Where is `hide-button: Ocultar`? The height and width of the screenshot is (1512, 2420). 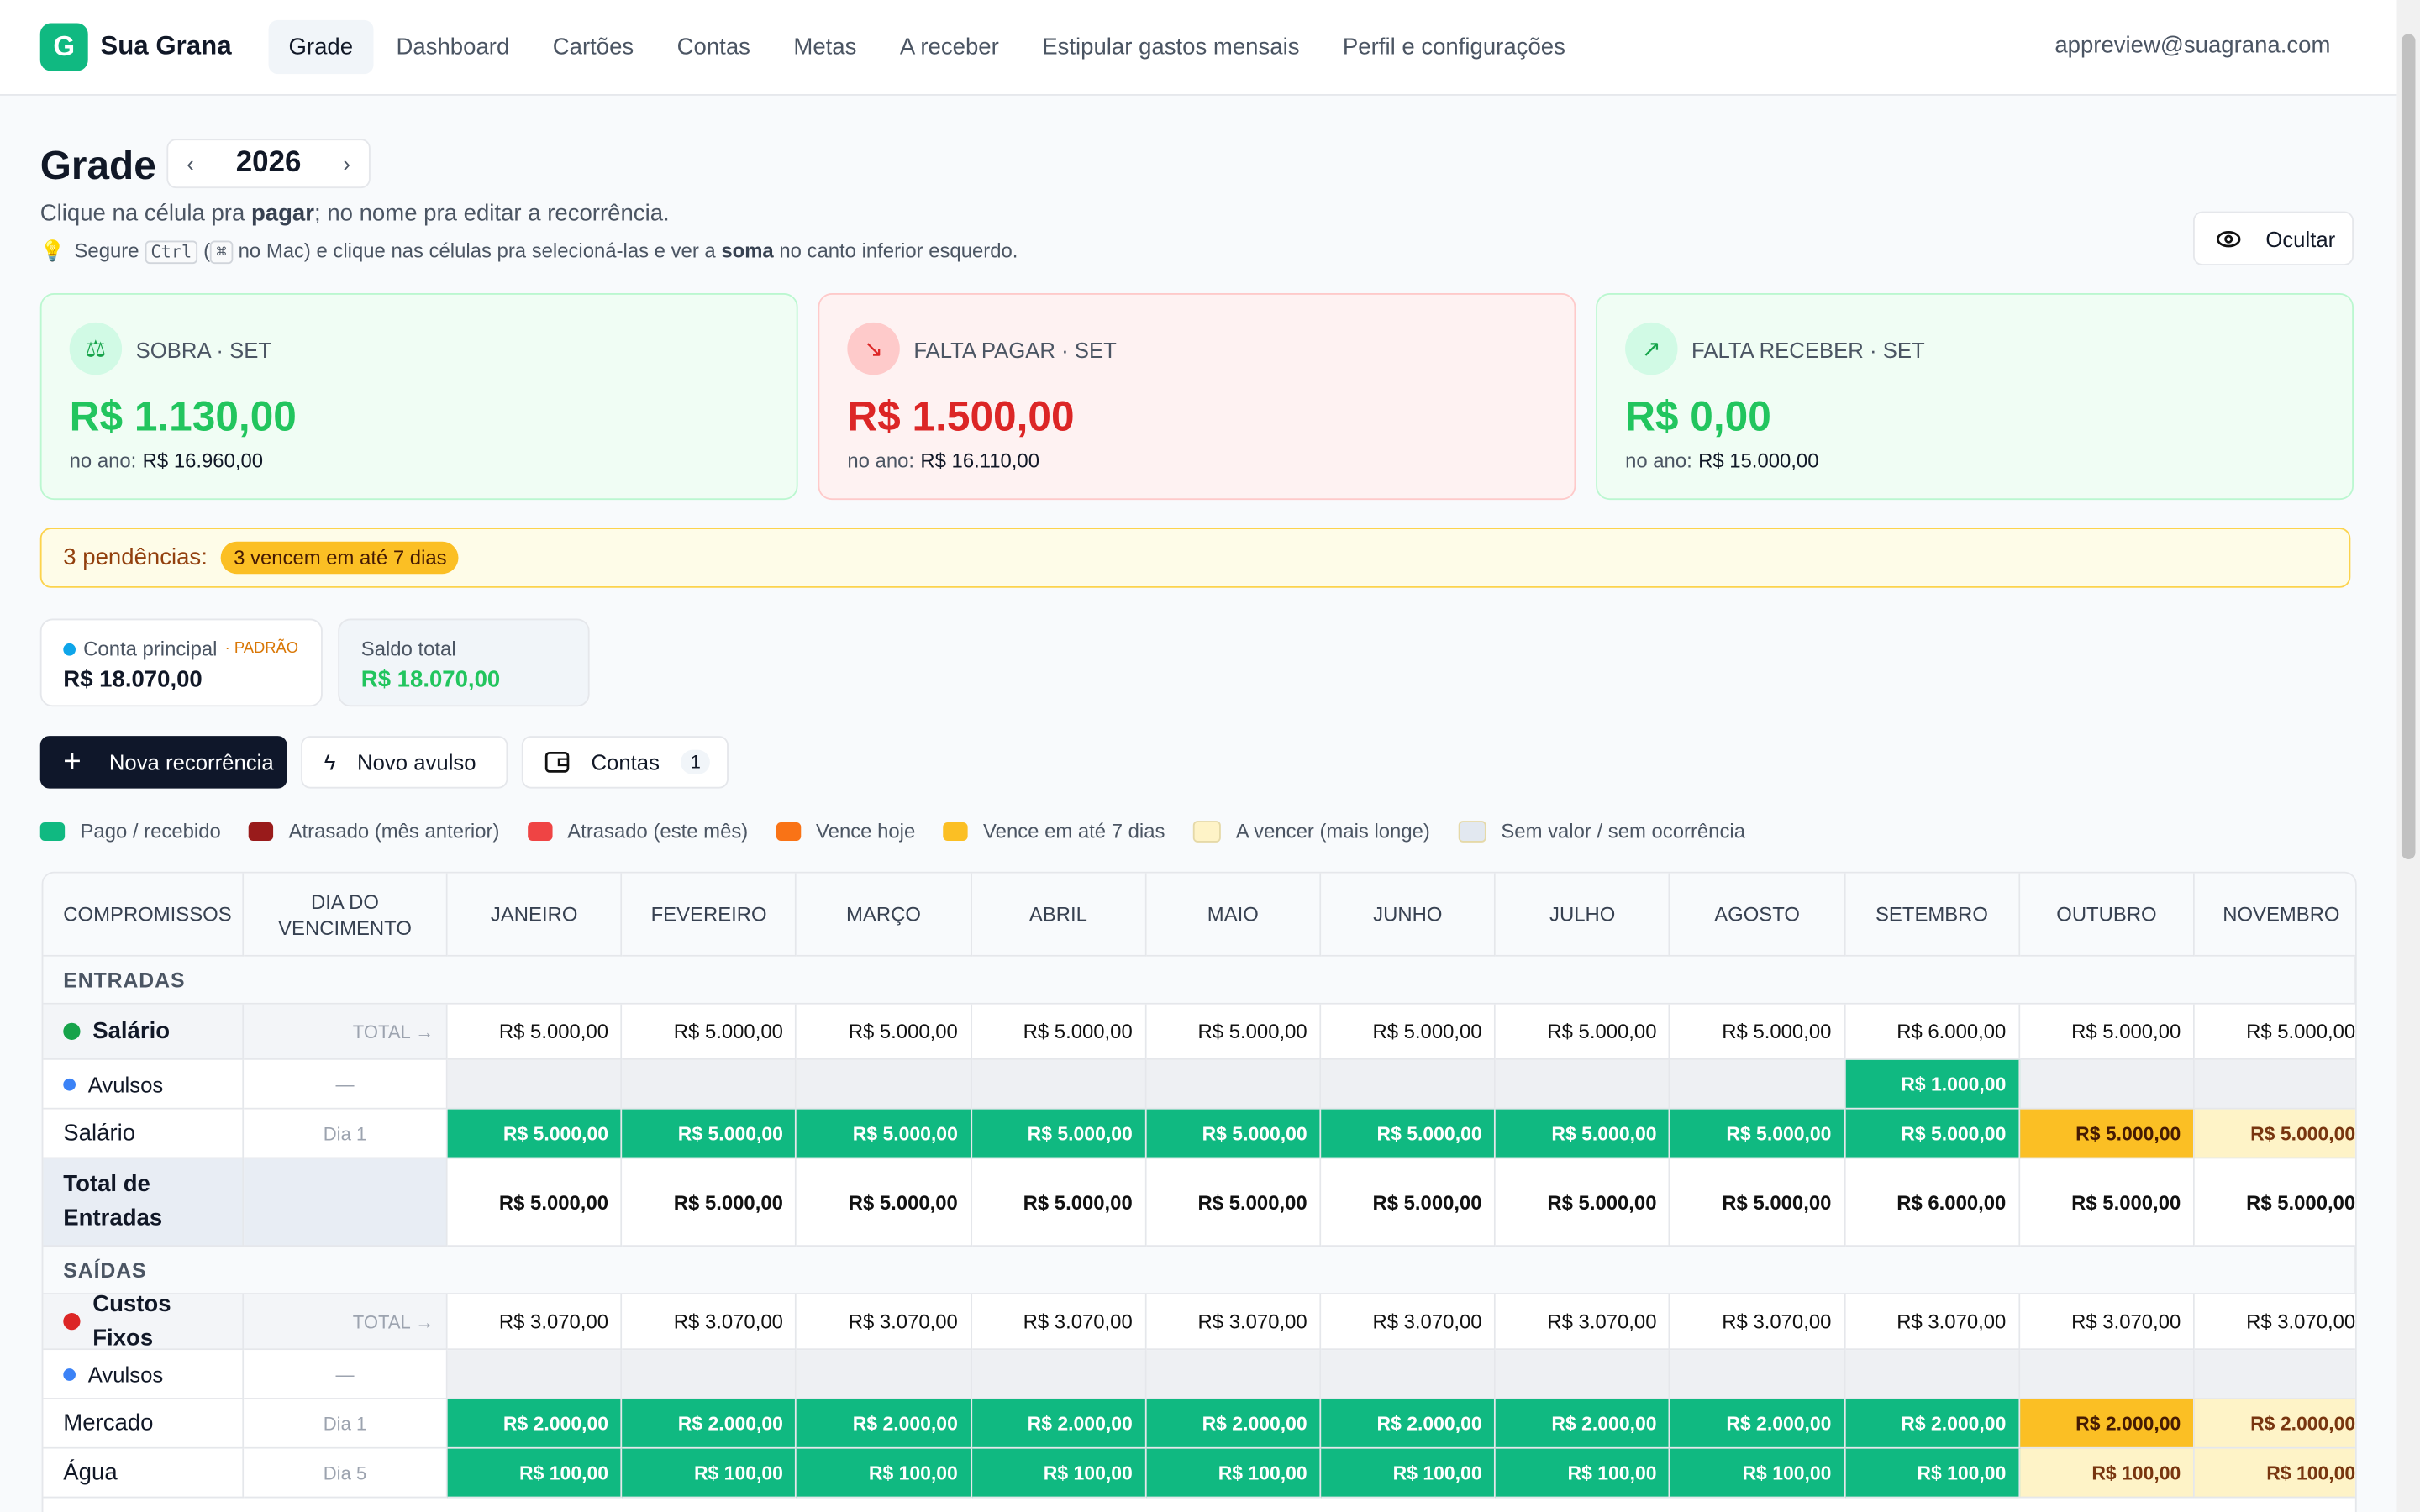
hide-button: Ocultar is located at coordinates (2273, 238).